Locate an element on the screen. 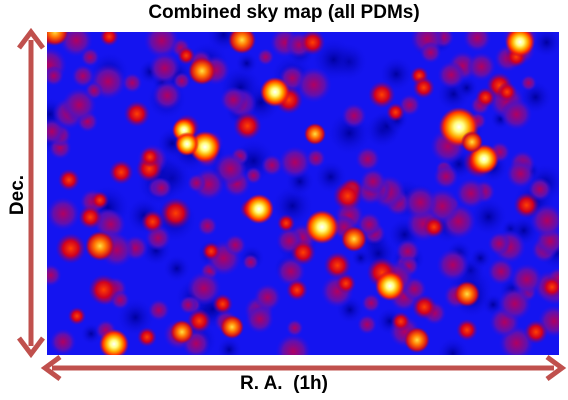 This screenshot has height=400, width=568. ra-axis-label: R. A. (1h) is located at coordinates (284, 383).